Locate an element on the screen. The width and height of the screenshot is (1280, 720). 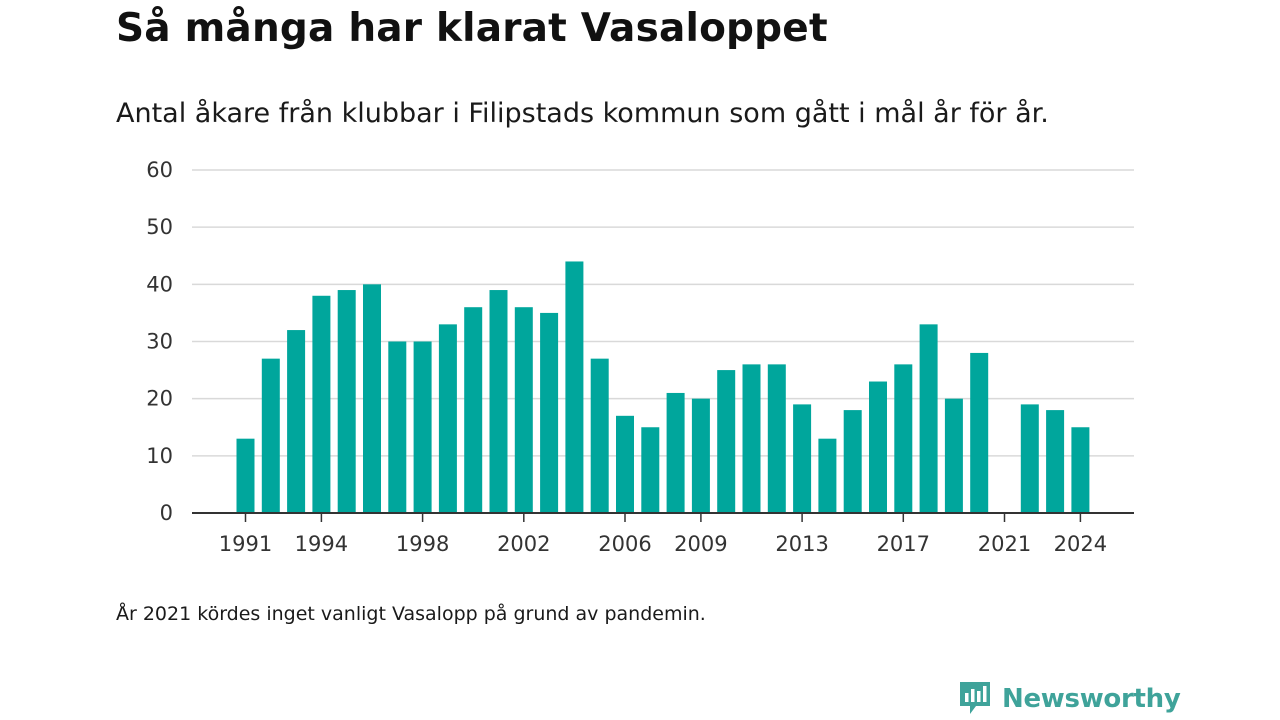
x-tick-label: 1994 is located at coordinates (321, 544).